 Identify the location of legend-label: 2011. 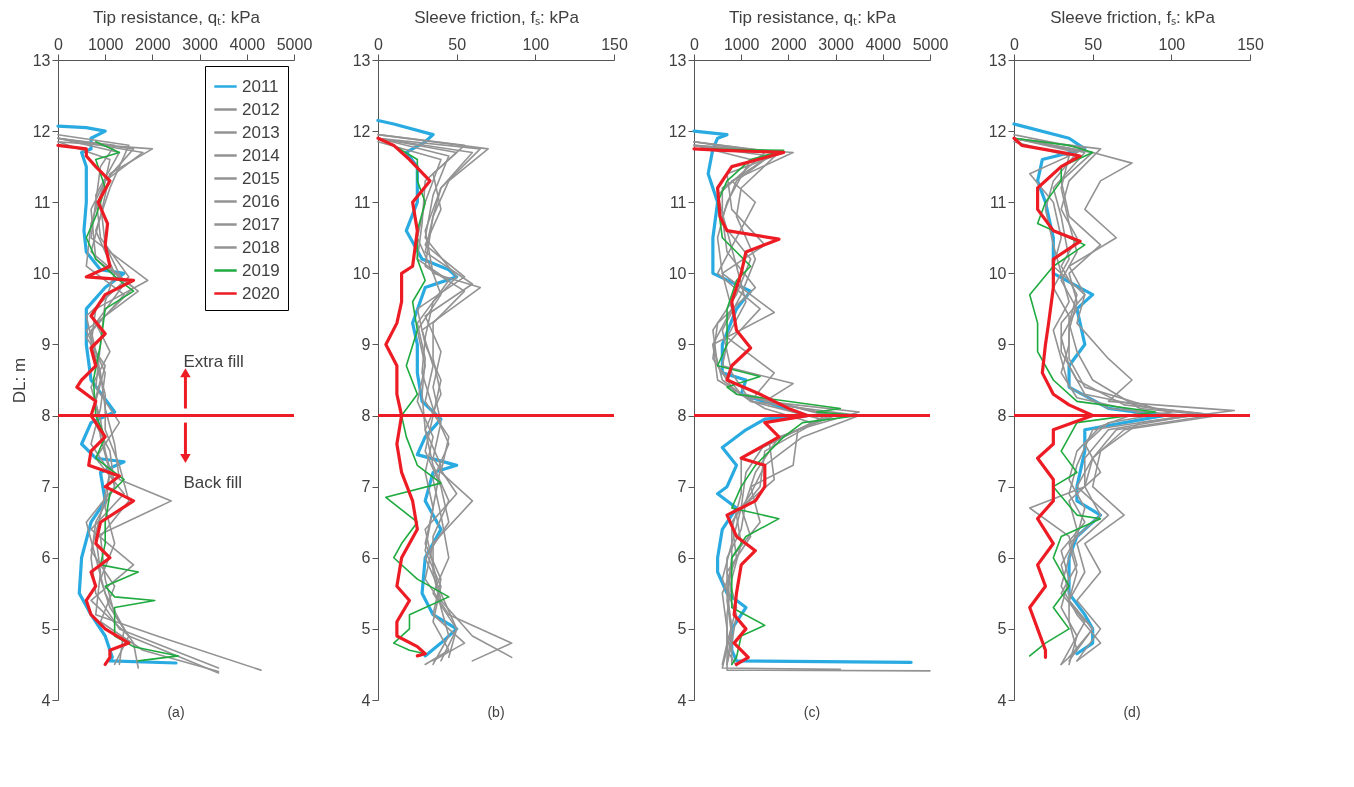
(260, 86).